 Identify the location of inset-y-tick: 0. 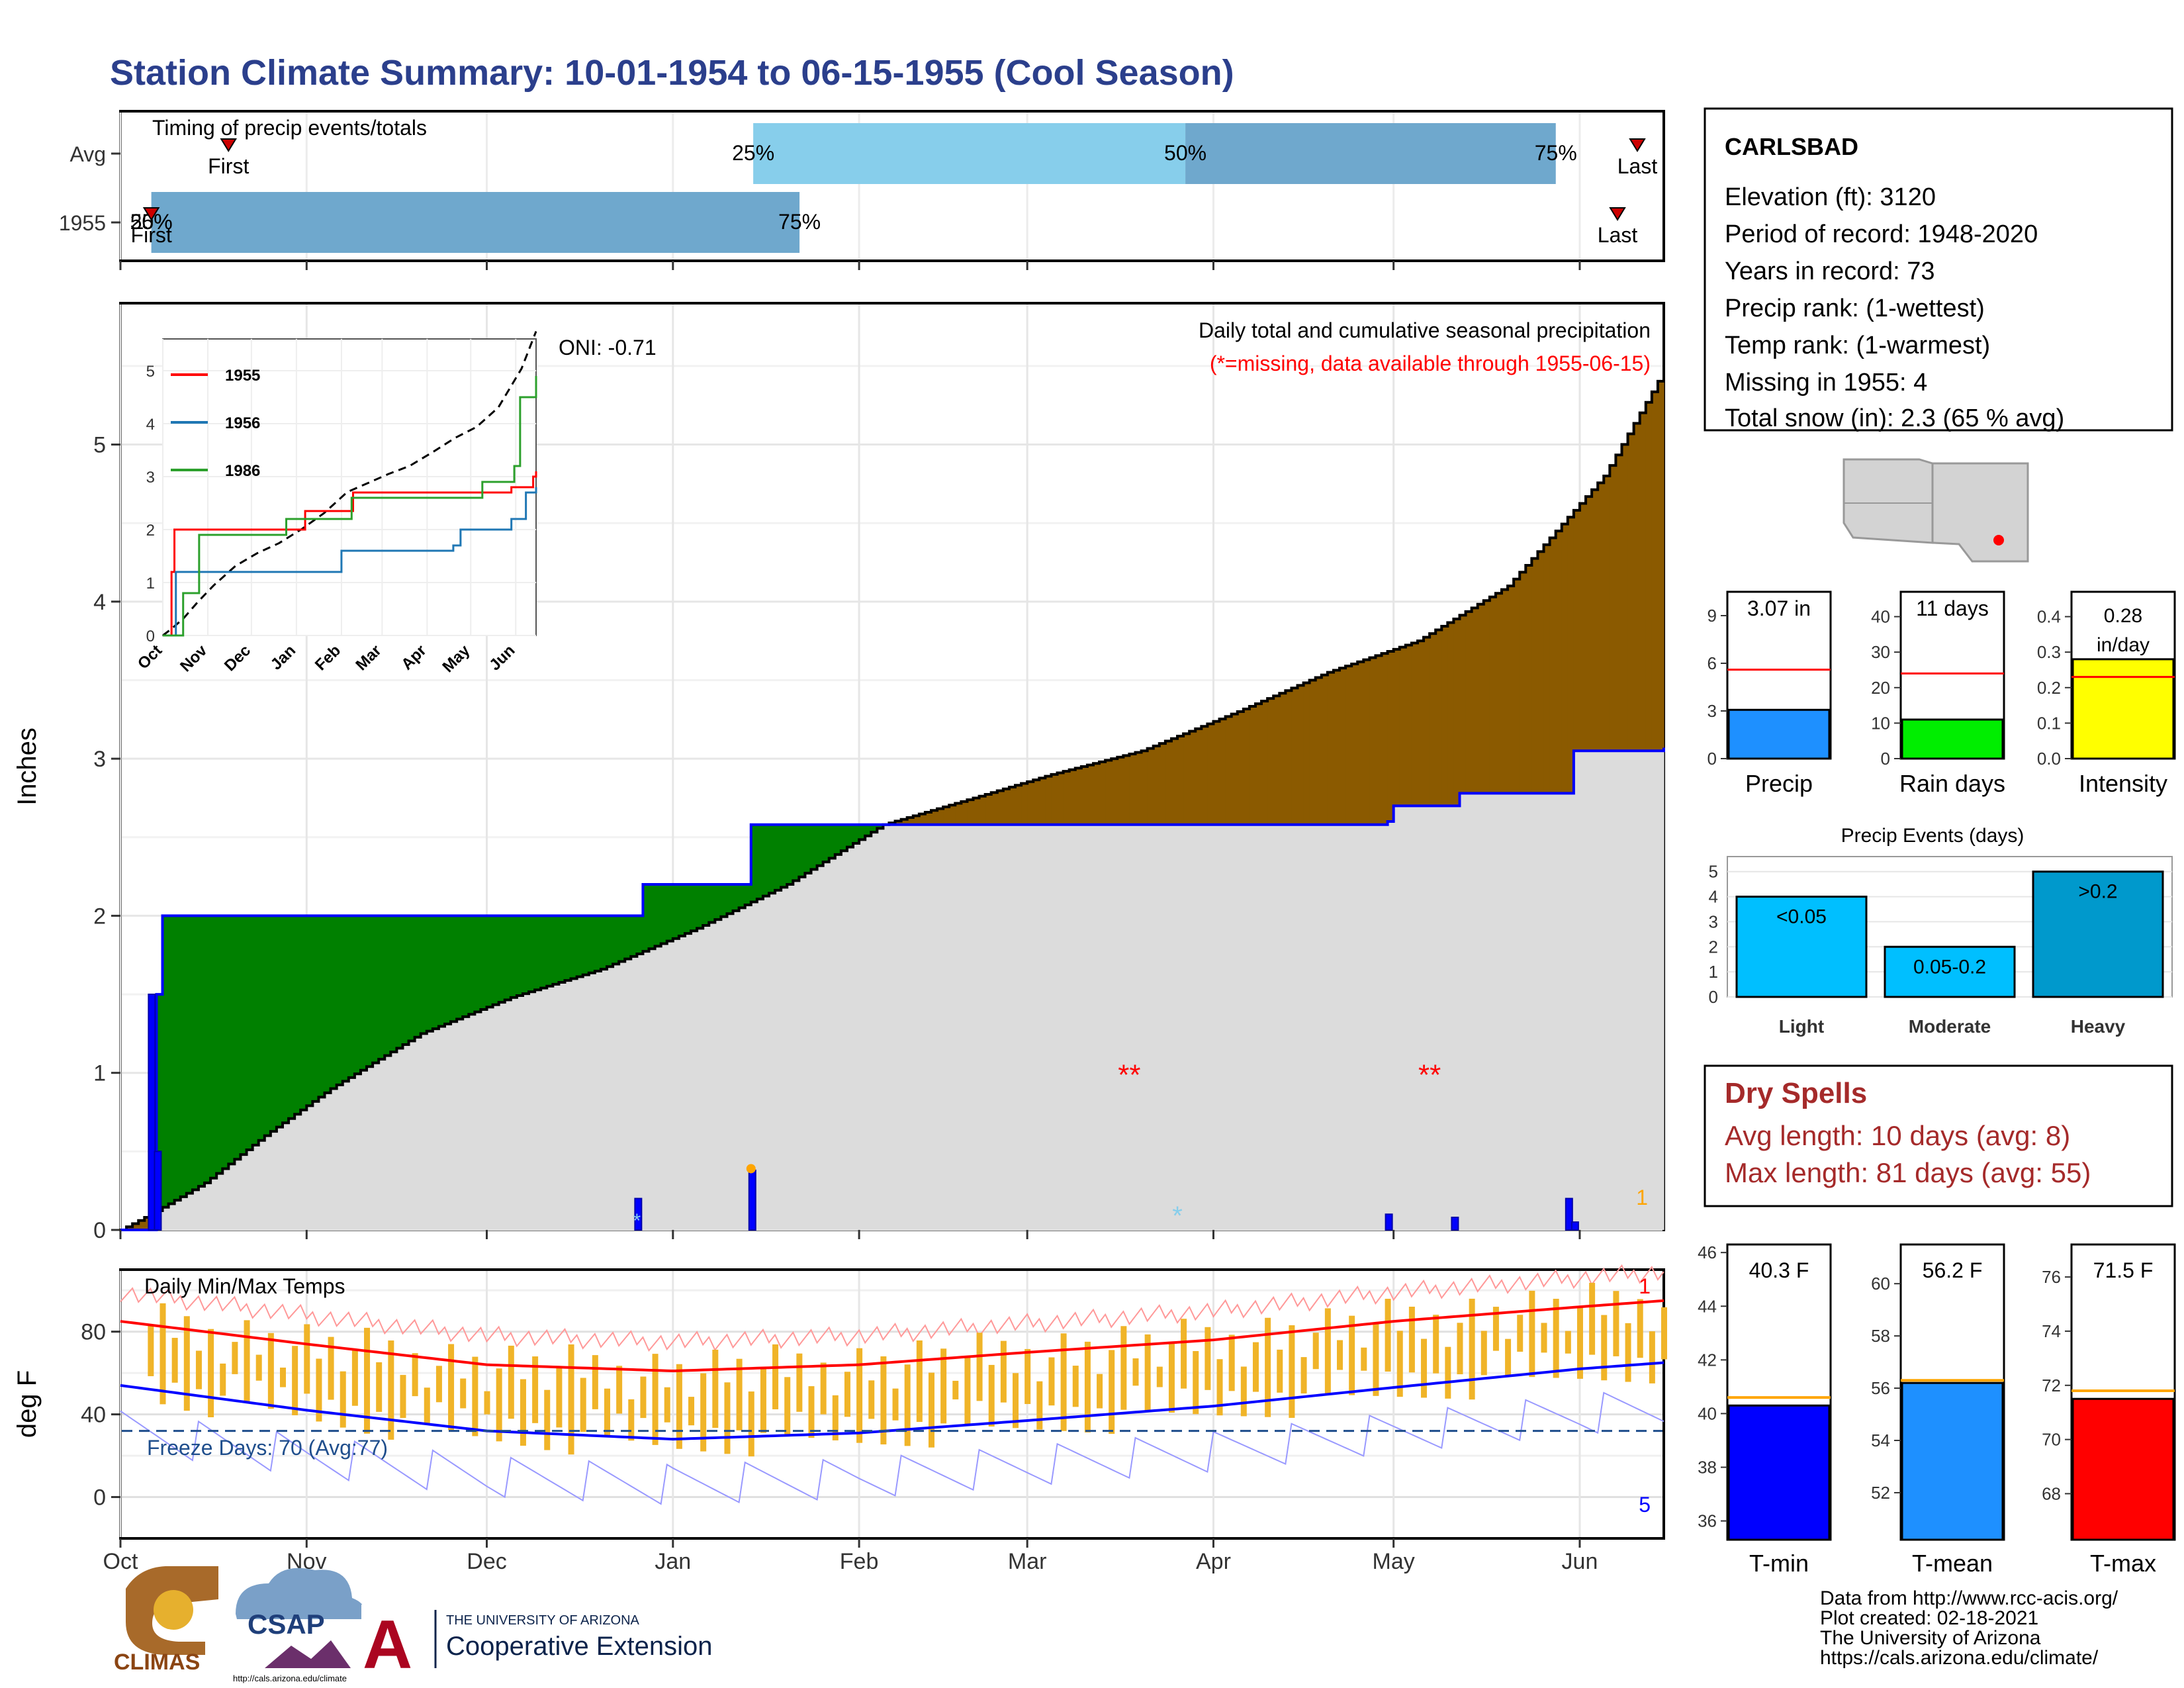
(150, 636).